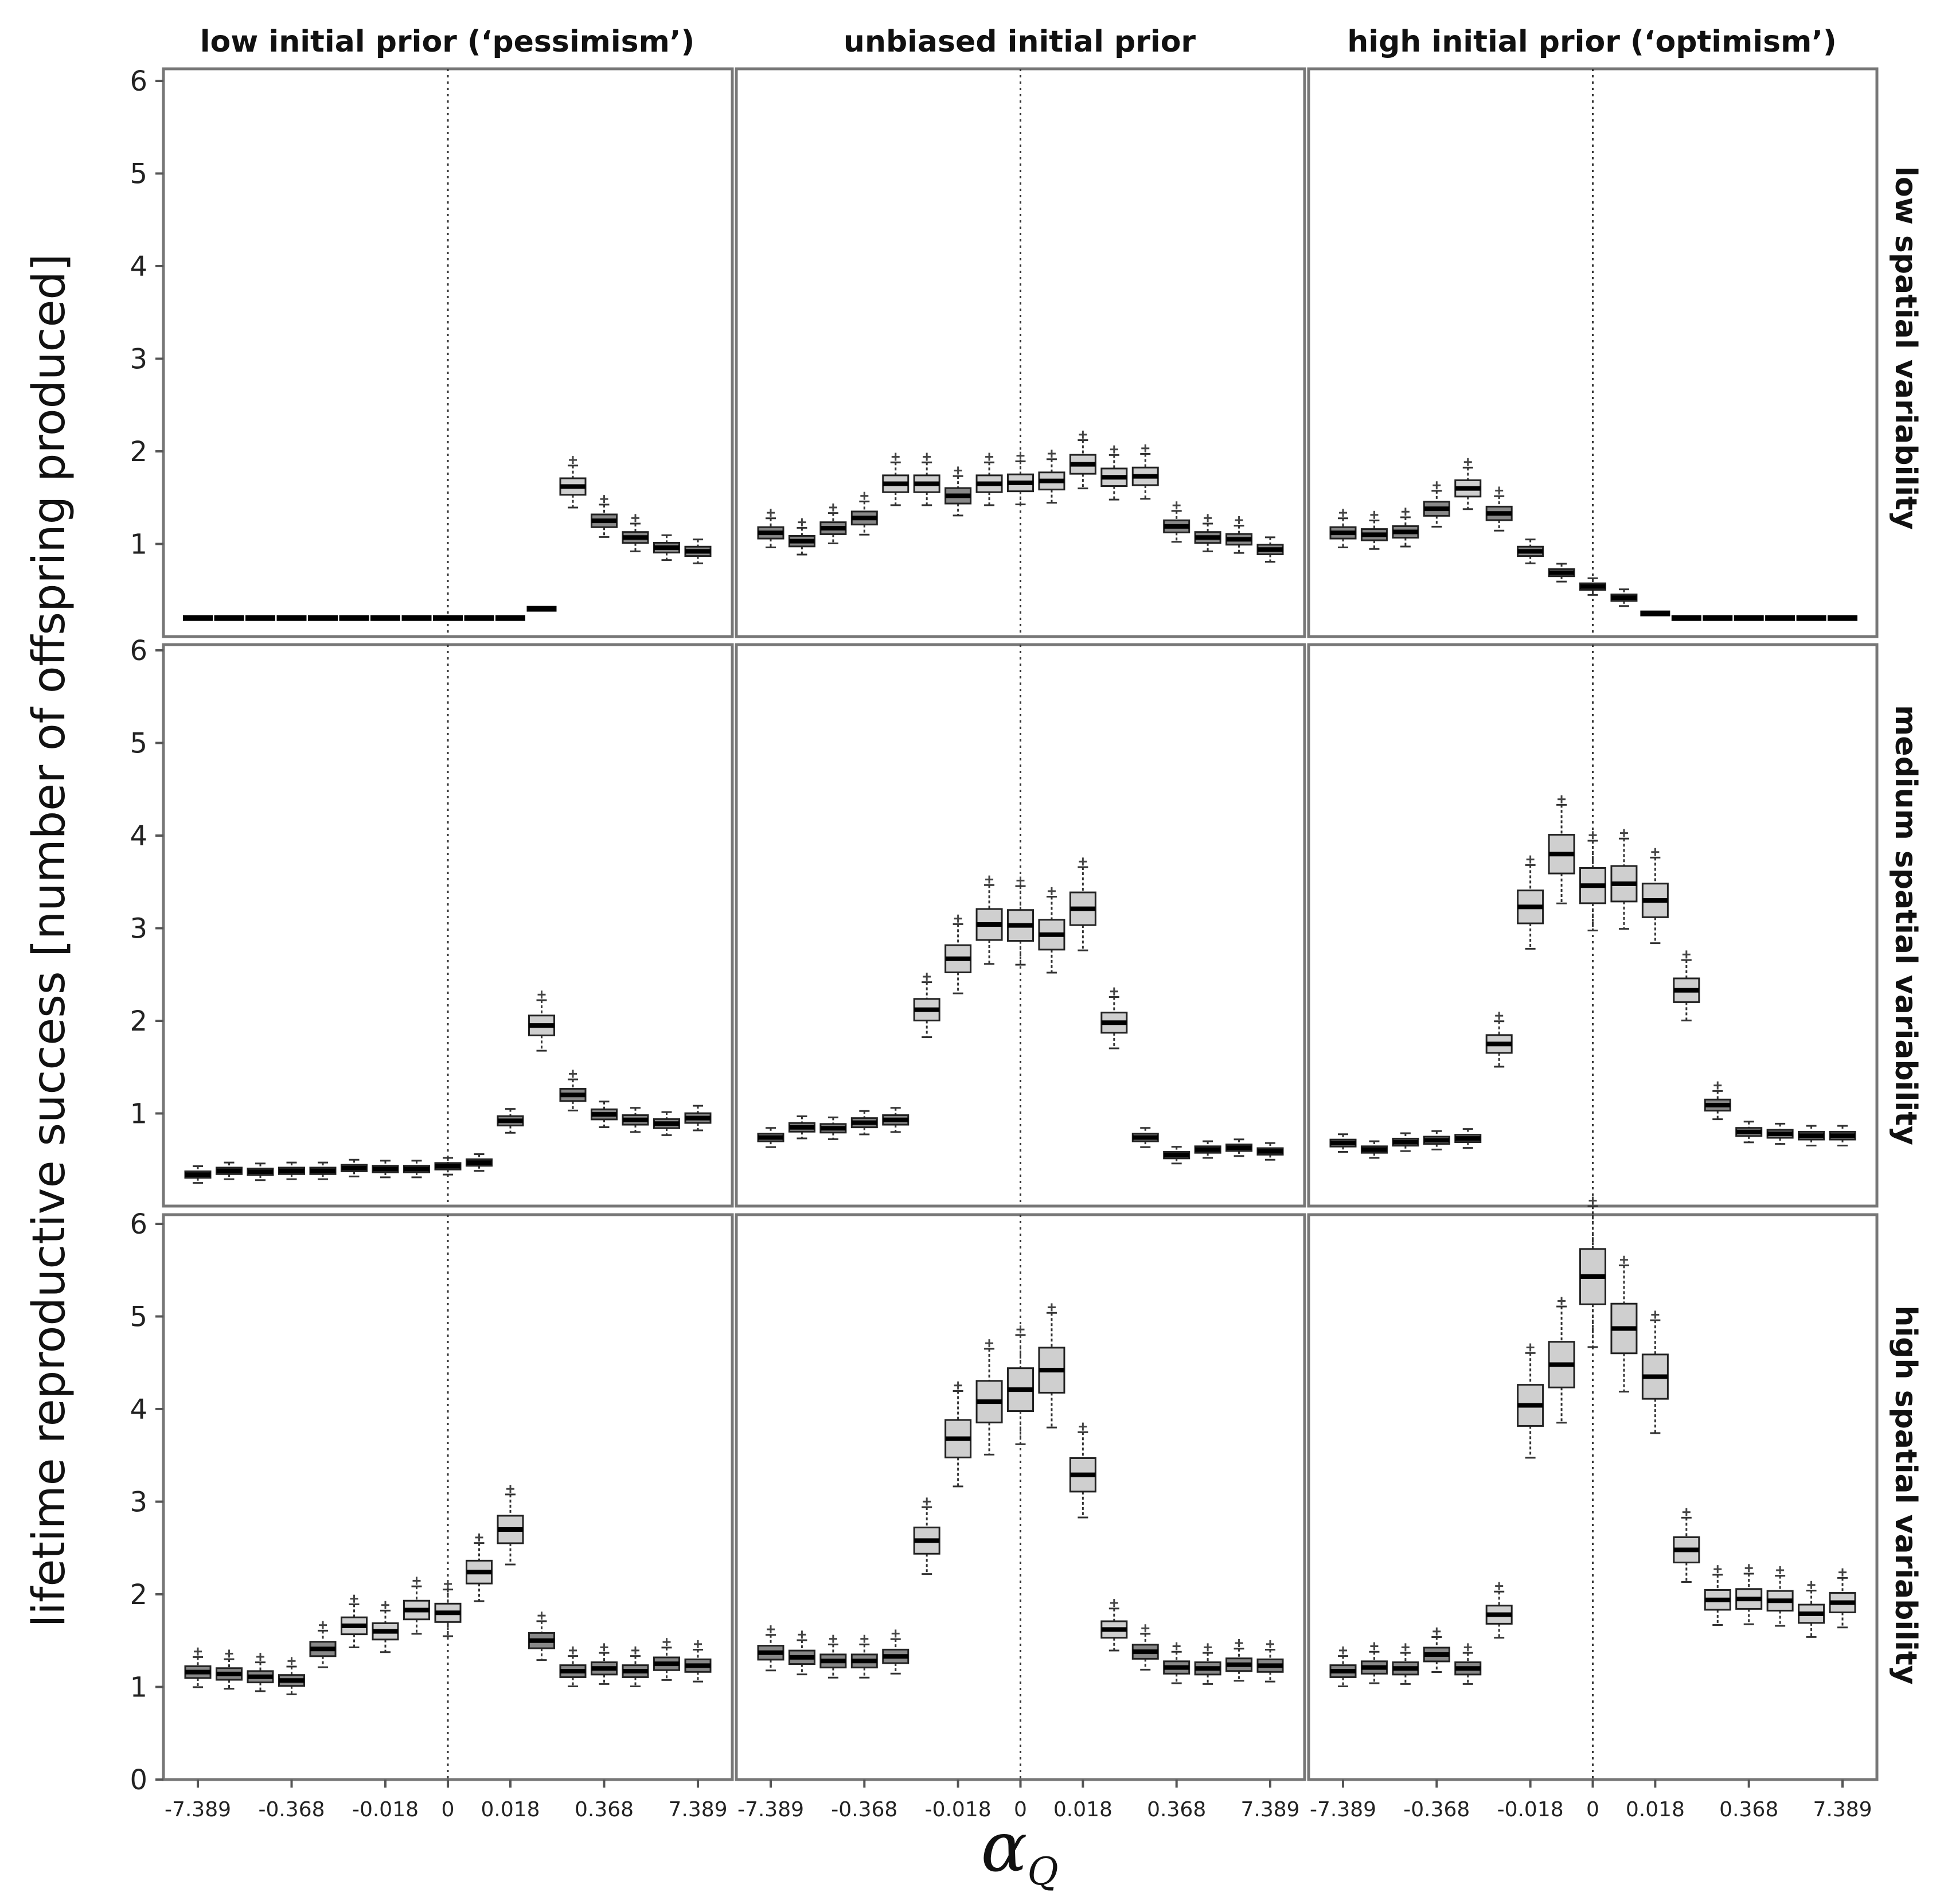 This screenshot has width=1940, height=1904. Describe the element at coordinates (1020, 42) in the screenshot. I see `column-title: unbiased initial prior` at that location.